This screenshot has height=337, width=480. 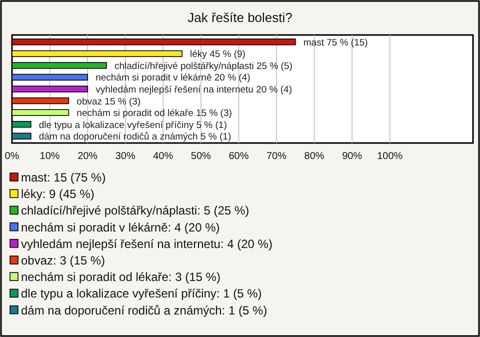 What do you see at coordinates (238, 156) in the screenshot?
I see `x-tick-label: 60%` at bounding box center [238, 156].